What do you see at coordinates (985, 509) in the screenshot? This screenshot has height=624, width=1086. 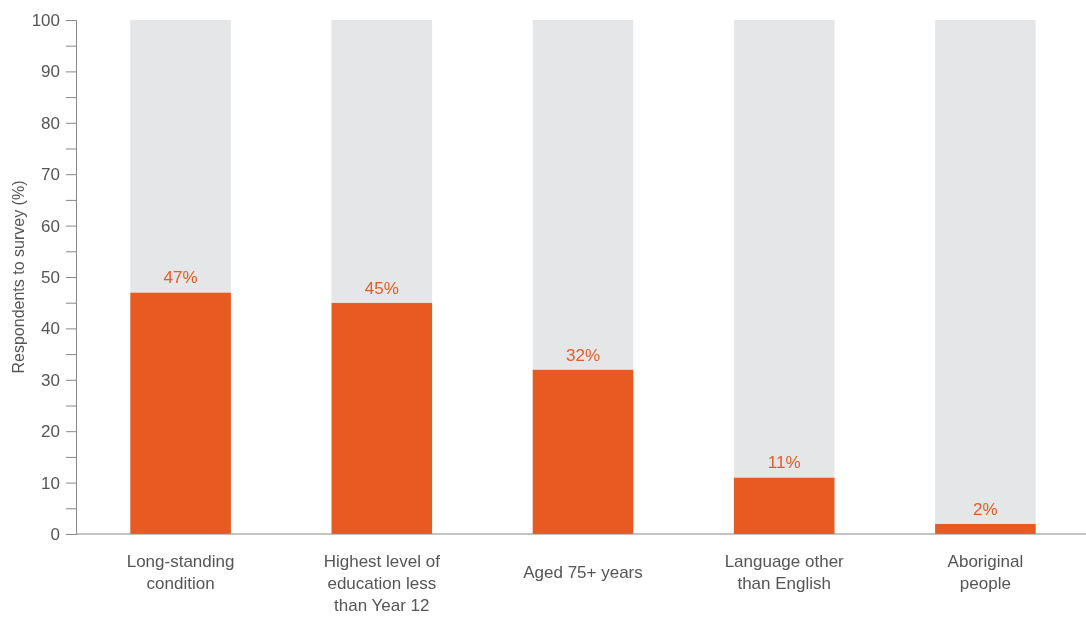 I see `data-label: 2%` at bounding box center [985, 509].